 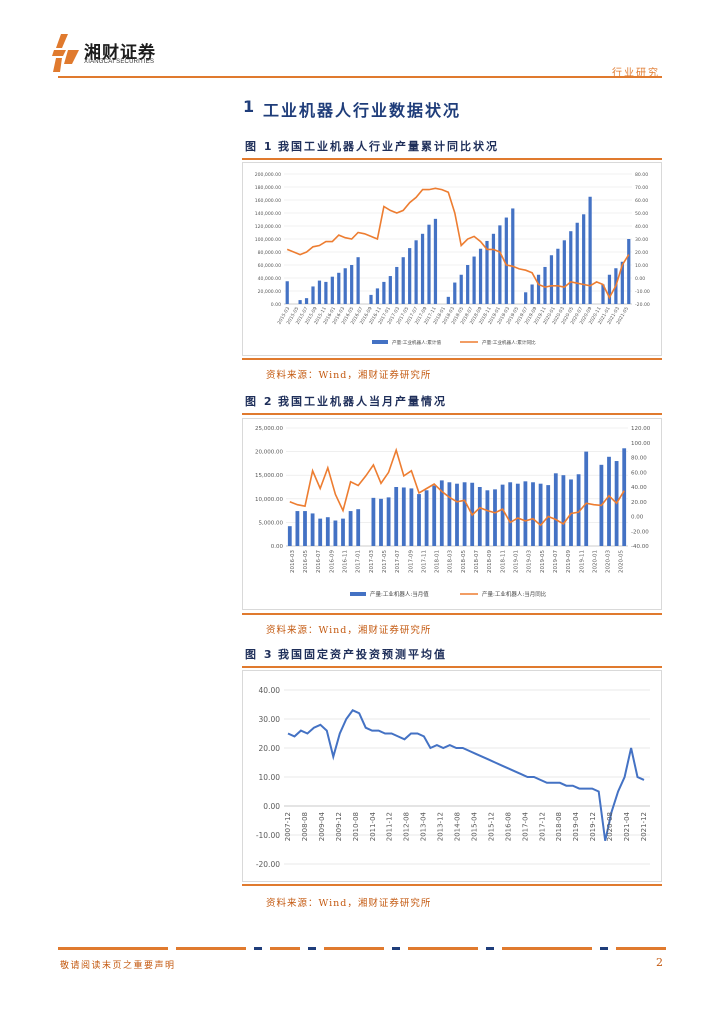 I want to click on x-tick-label: 2011-04, so click(x=373, y=826).